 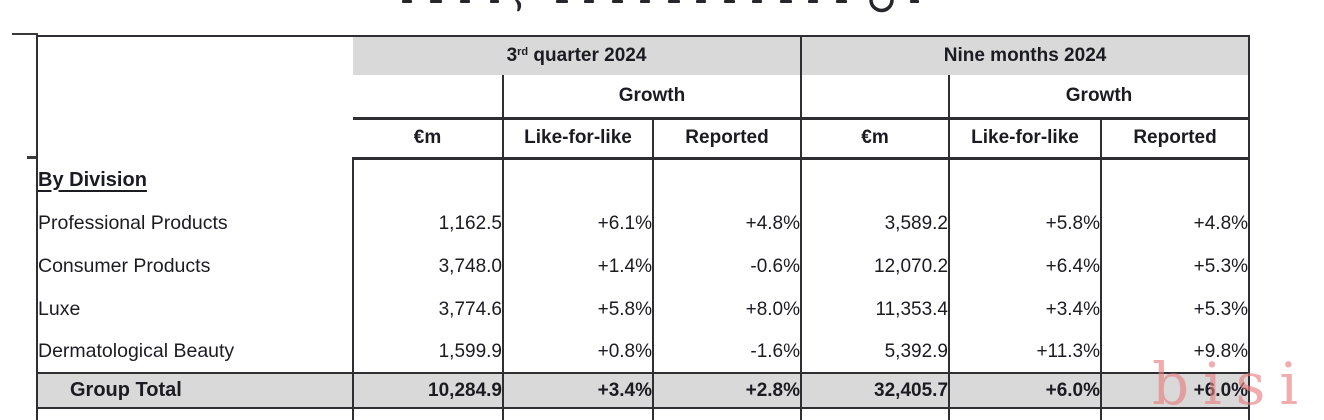 What do you see at coordinates (1026, 309) in the screenshot?
I see `nm-lfl-value: +3.4%` at bounding box center [1026, 309].